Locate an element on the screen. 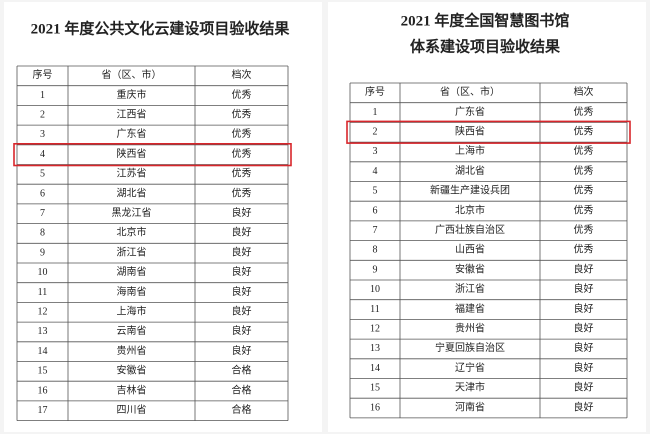 The width and height of the screenshot is (650, 434). table-cell: 12 is located at coordinates (43, 312).